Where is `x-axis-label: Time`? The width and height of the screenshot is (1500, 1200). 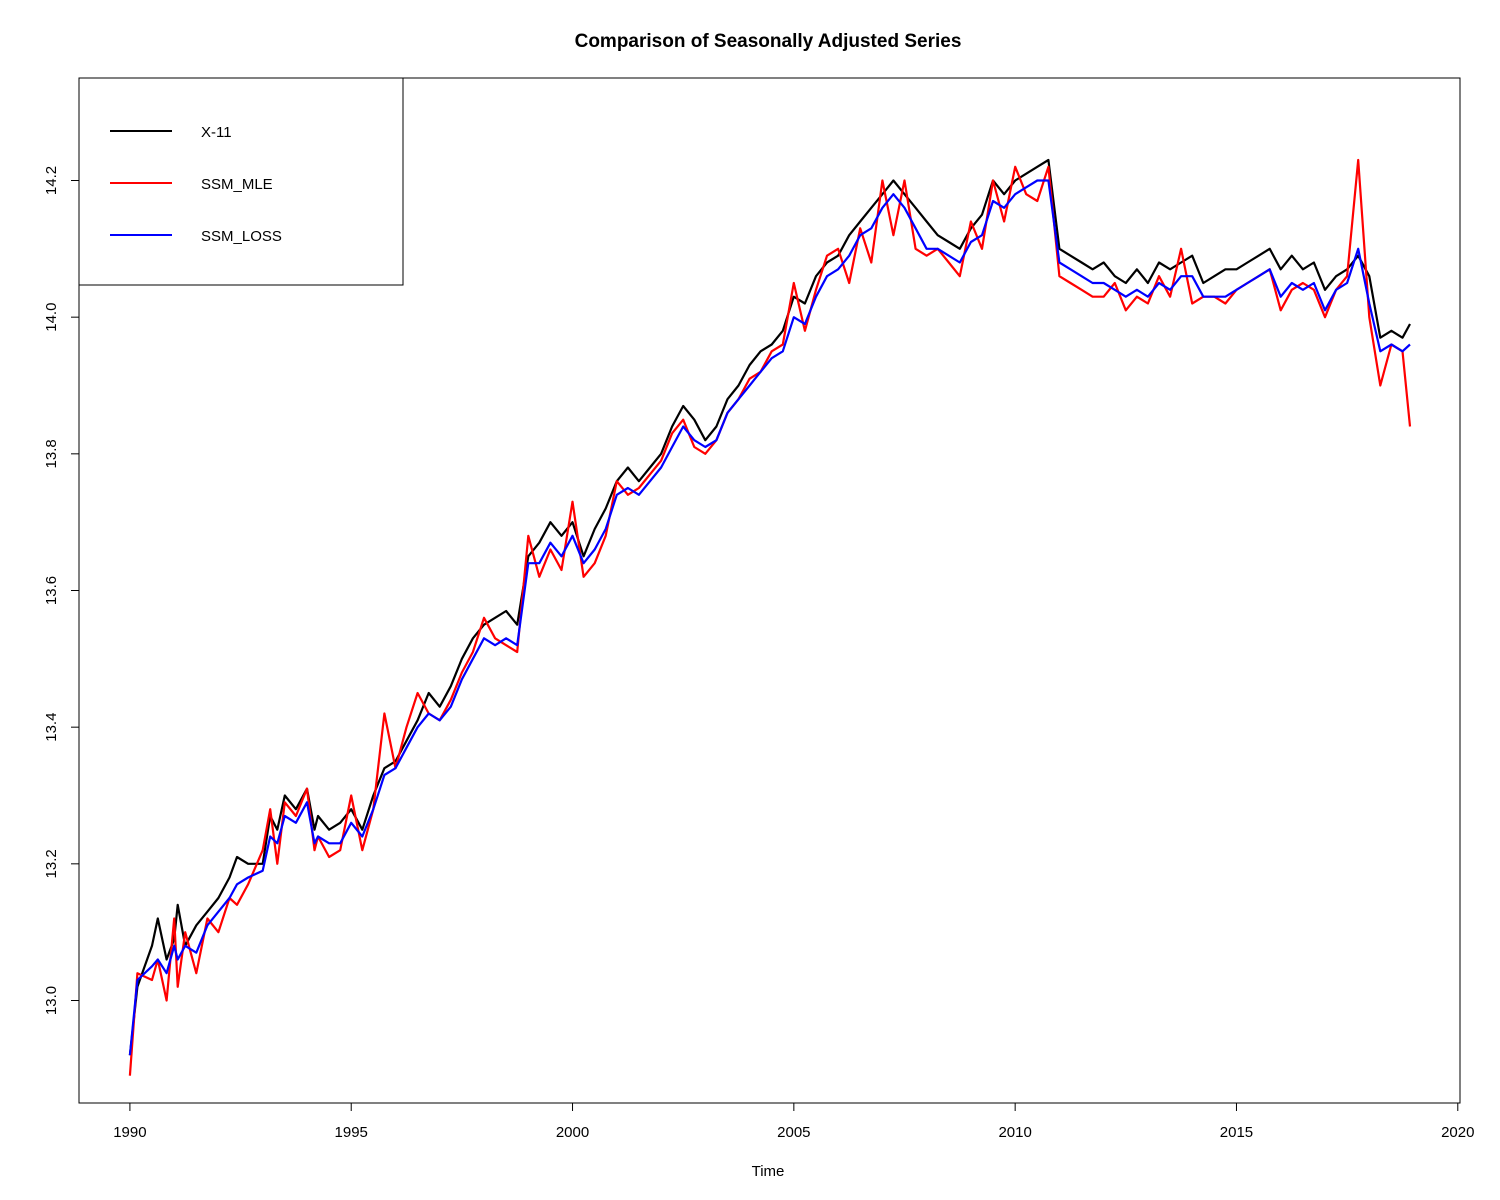 x-axis-label: Time is located at coordinates (768, 1171).